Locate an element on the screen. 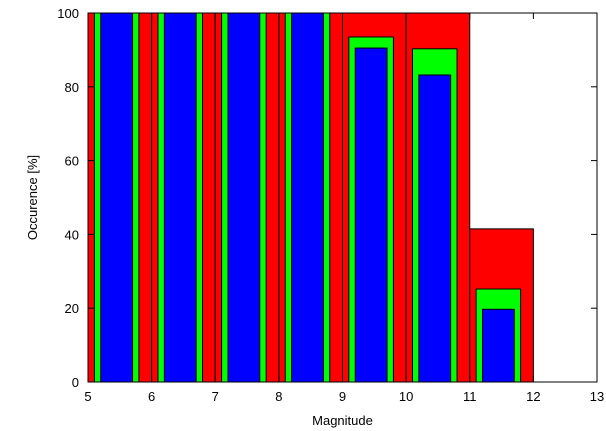 Image resolution: width=606 pixels, height=431 pixels. y-tick-label: 0 is located at coordinates (75, 382).